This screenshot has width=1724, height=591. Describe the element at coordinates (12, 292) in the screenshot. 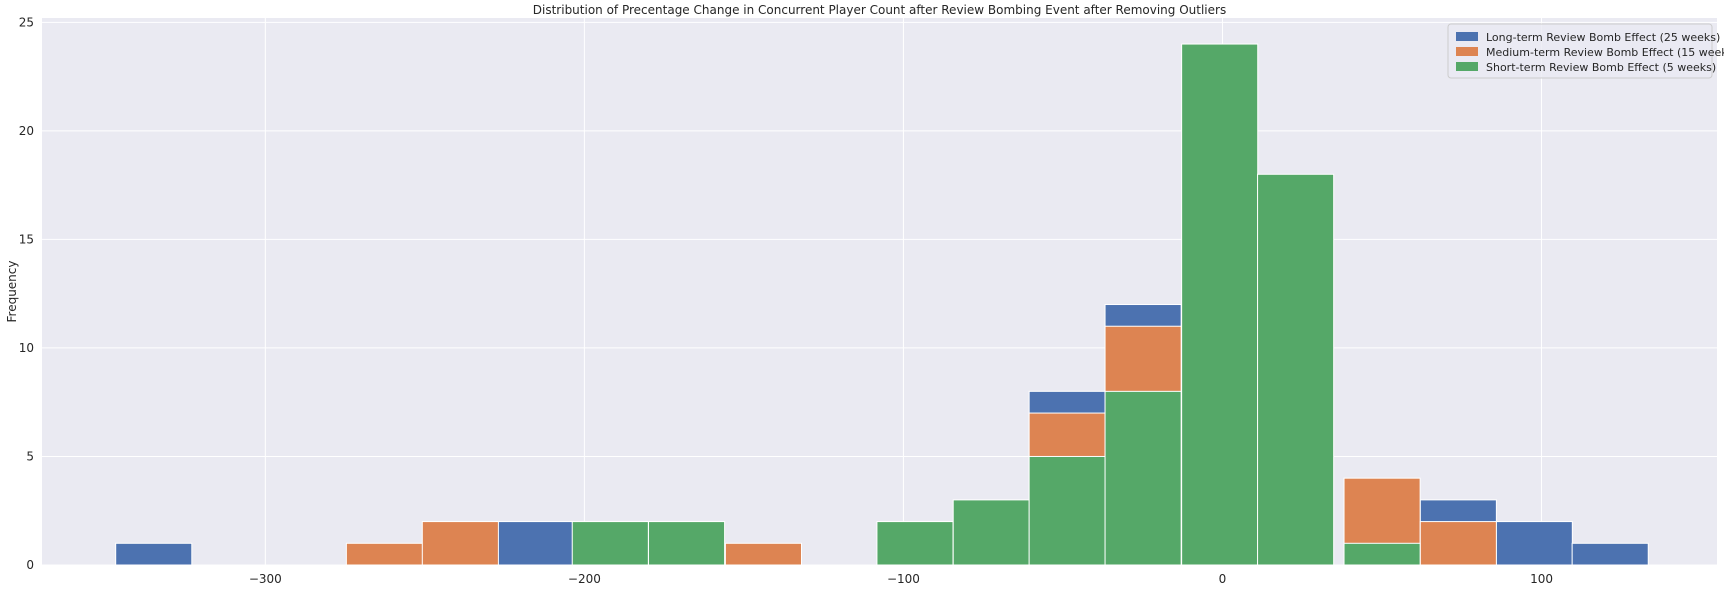

I see `y-axis-label: Frequency` at that location.